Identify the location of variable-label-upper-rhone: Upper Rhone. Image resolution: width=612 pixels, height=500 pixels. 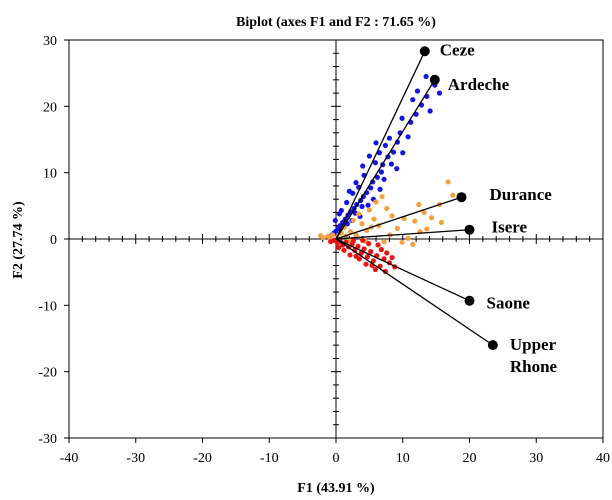
(534, 355).